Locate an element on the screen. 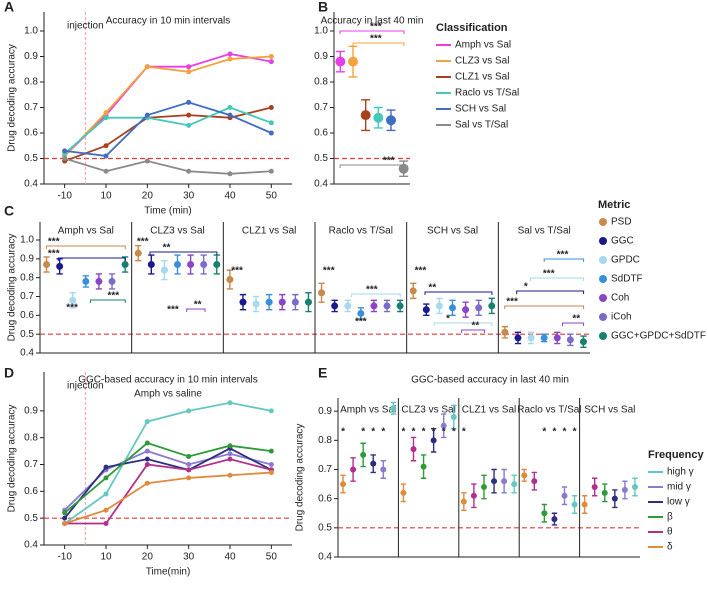 Image resolution: width=708 pixels, height=593 pixels. legend-label: low γ is located at coordinates (678, 502).